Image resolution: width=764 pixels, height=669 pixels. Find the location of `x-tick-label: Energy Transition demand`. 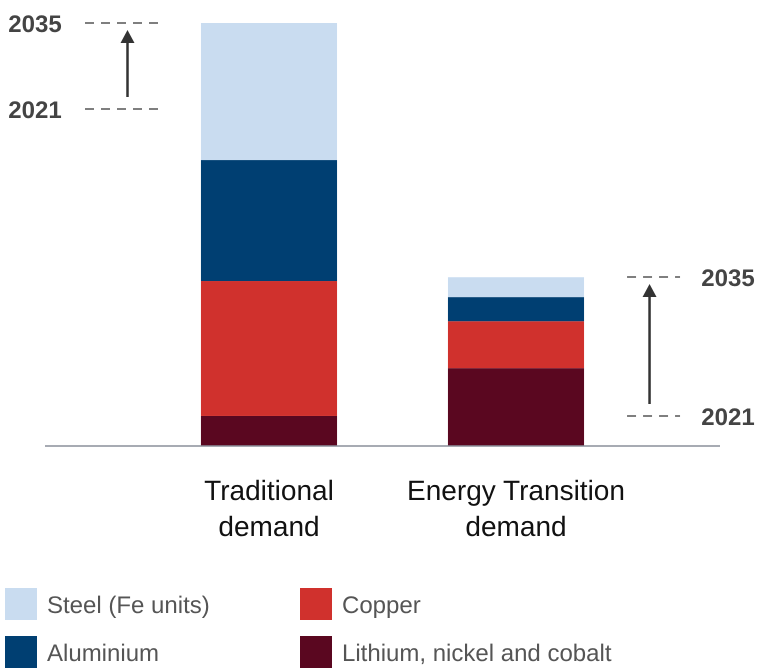

x-tick-label: Energy Transition demand is located at coordinates (516, 508).